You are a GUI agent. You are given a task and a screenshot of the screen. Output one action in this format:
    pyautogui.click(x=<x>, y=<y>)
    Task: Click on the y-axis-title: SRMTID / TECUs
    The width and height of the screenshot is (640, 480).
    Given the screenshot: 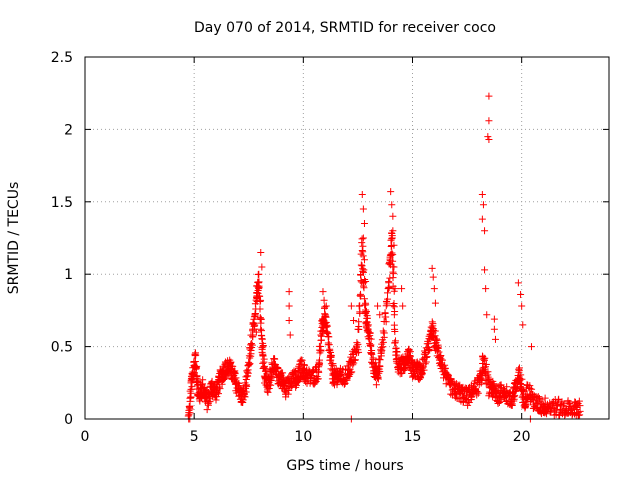 What is the action you would take?
    pyautogui.click(x=14, y=238)
    